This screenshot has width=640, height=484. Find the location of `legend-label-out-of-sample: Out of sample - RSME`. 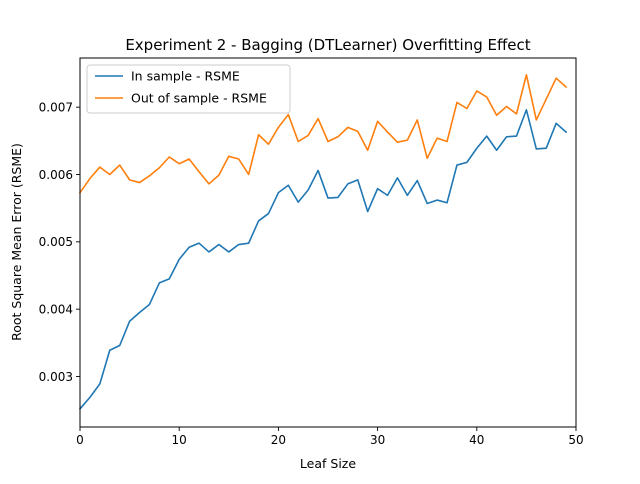

legend-label-out-of-sample: Out of sample - RSME is located at coordinates (199, 98).